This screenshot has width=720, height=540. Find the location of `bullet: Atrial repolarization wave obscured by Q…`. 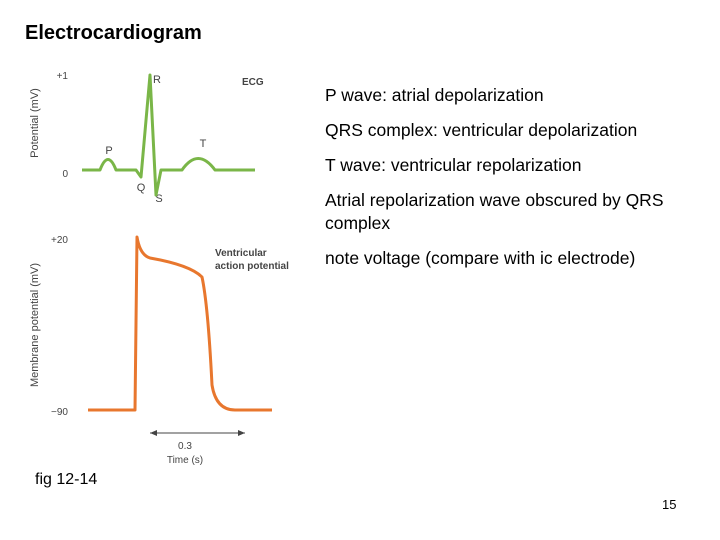

bullet: Atrial repolarization wave obscured by Q… is located at coordinates (494, 211).